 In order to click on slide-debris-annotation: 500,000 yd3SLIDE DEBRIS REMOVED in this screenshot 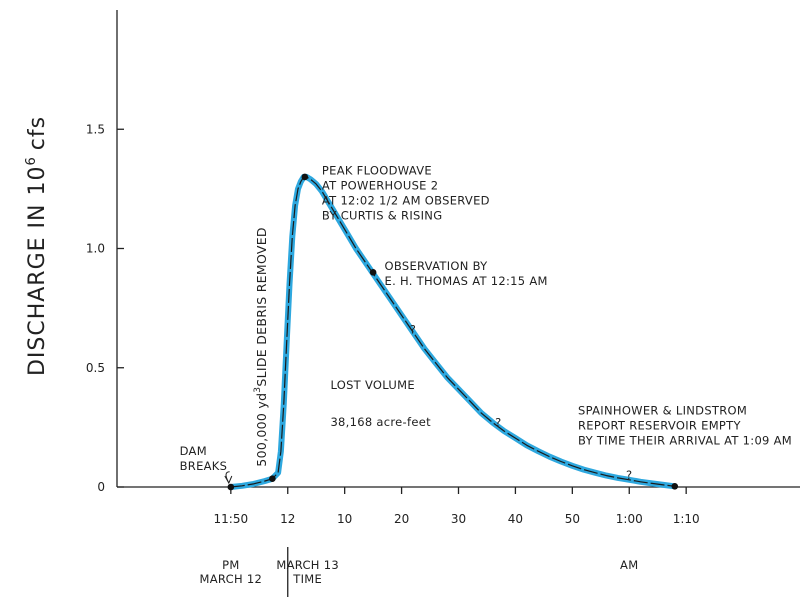, I will do `click(261, 347)`.